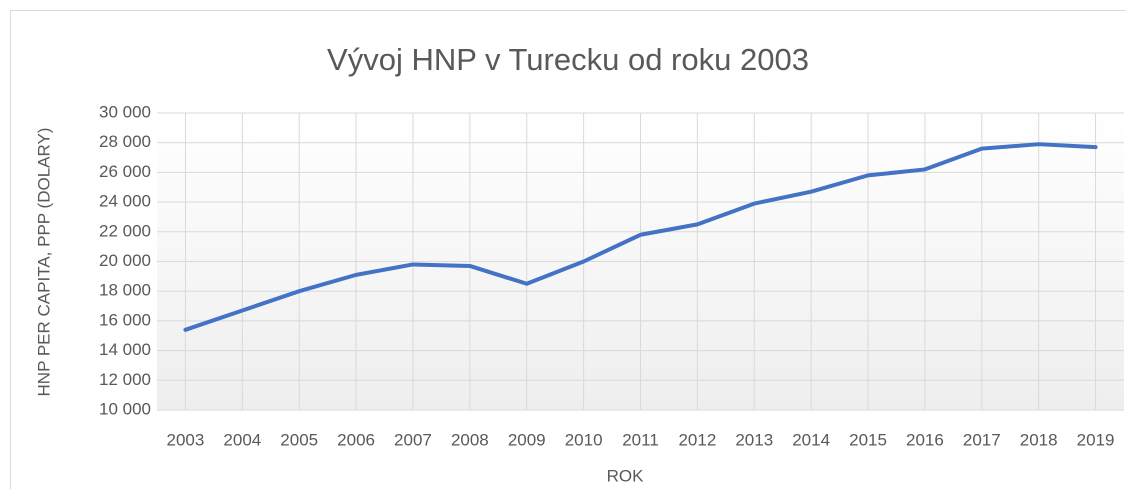 Image resolution: width=1126 pixels, height=494 pixels. Describe the element at coordinates (125, 141) in the screenshot. I see `y-tick-label: 28 000` at that location.